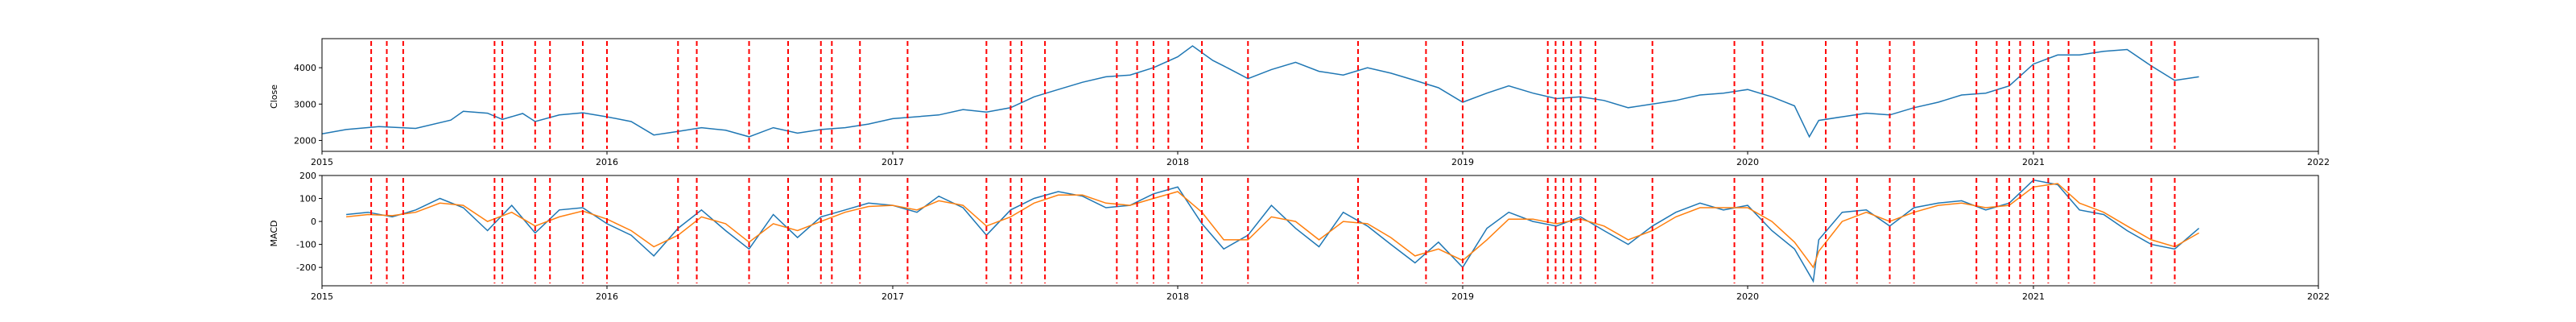 Image resolution: width=2576 pixels, height=322 pixels. Describe the element at coordinates (305, 104) in the screenshot. I see `y-tick-label: 3000` at that location.